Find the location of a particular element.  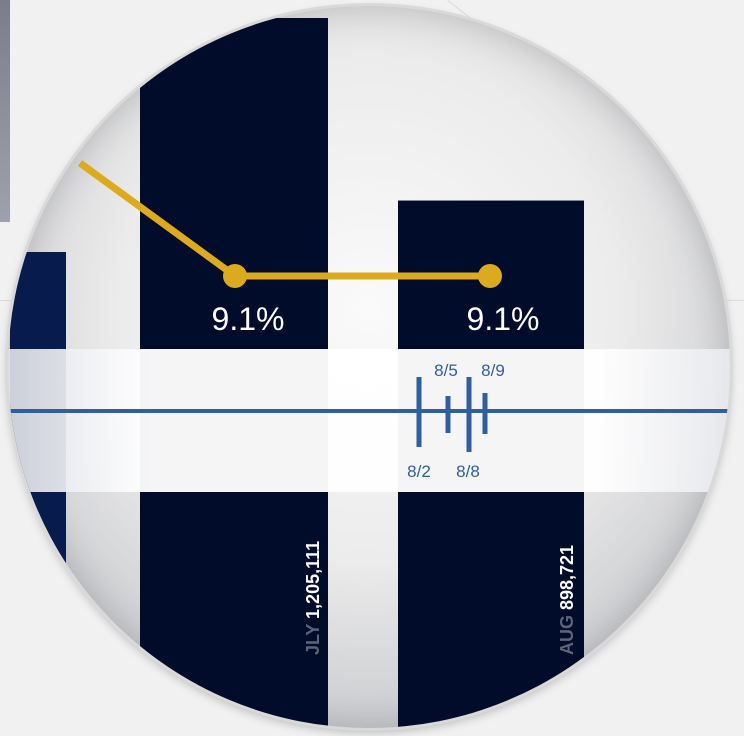

bar-month-label: JLY is located at coordinates (313, 637).